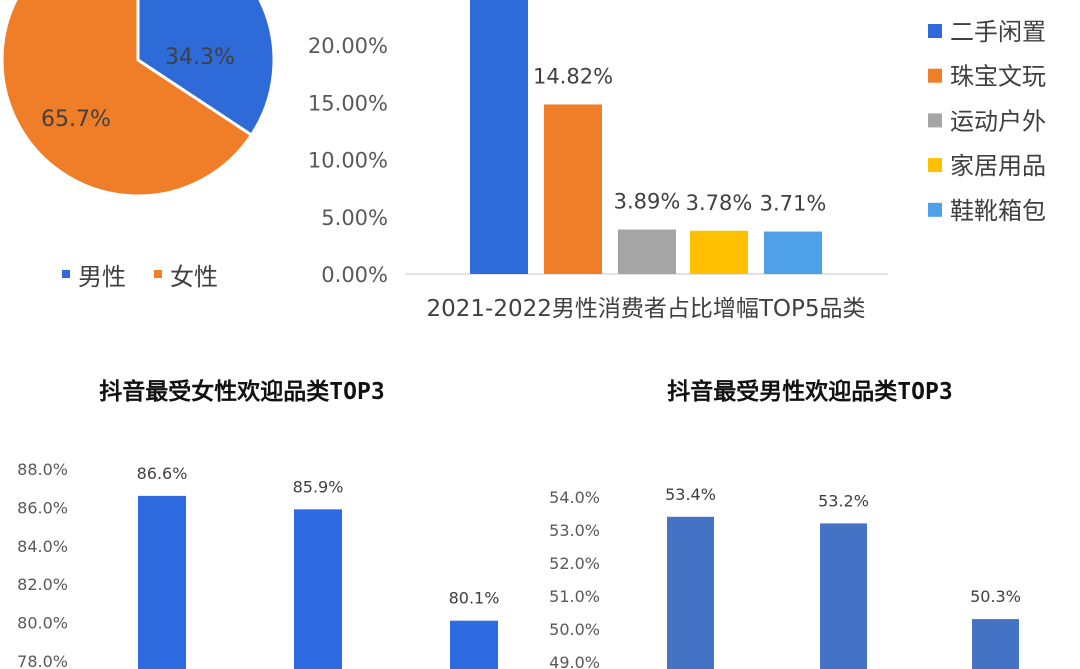  Describe the element at coordinates (76, 119) in the screenshot. I see `pie-label-female: 65.7%` at that location.